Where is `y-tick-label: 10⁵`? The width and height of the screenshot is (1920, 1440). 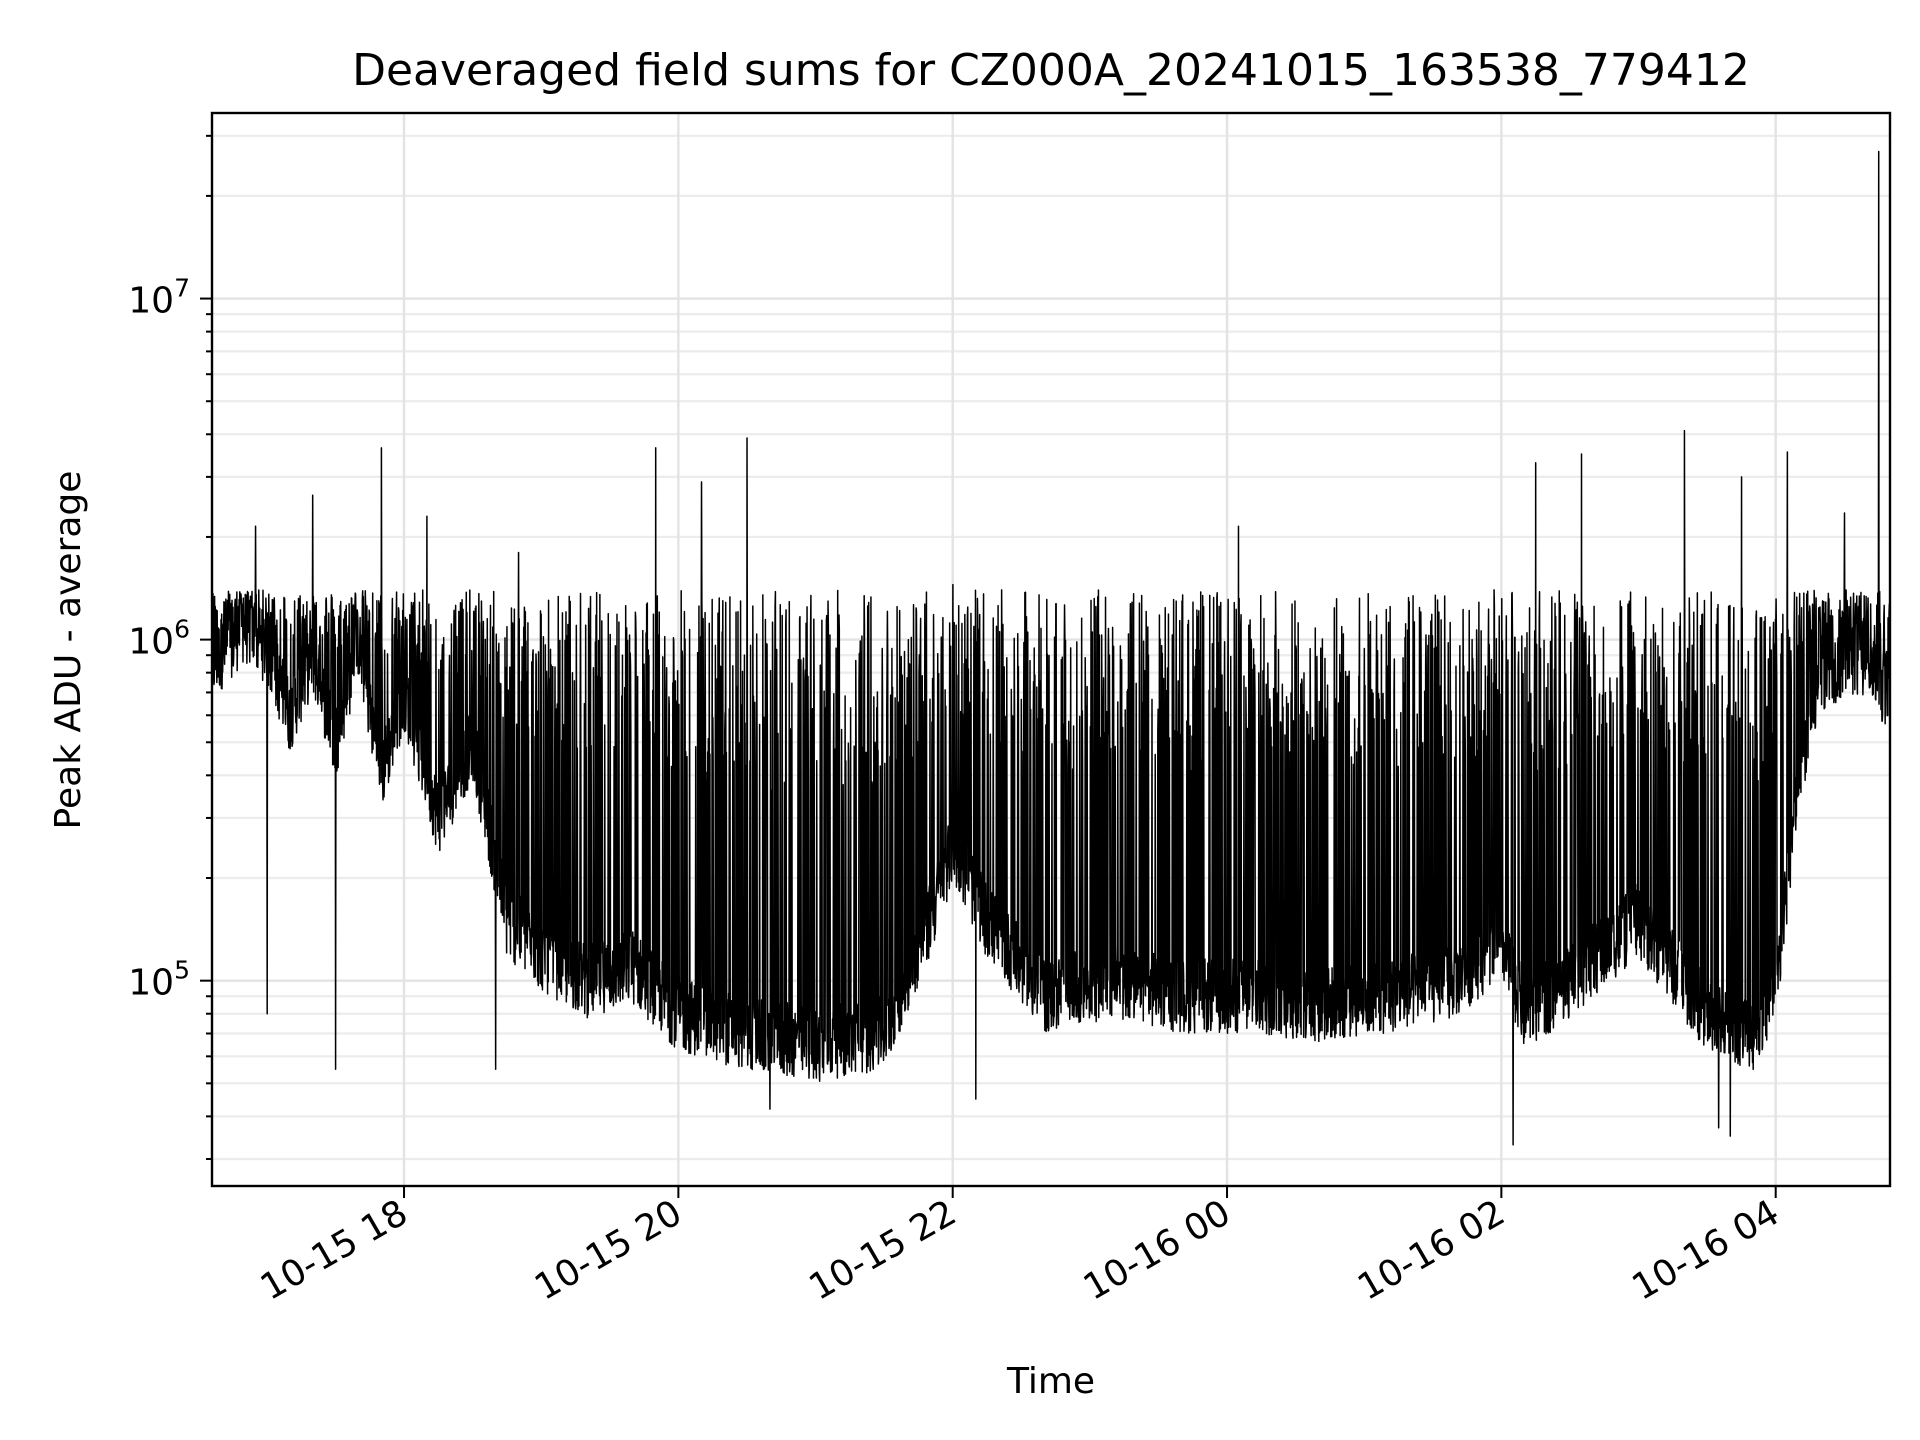 y-tick-label: 10⁵ is located at coordinates (159, 980).